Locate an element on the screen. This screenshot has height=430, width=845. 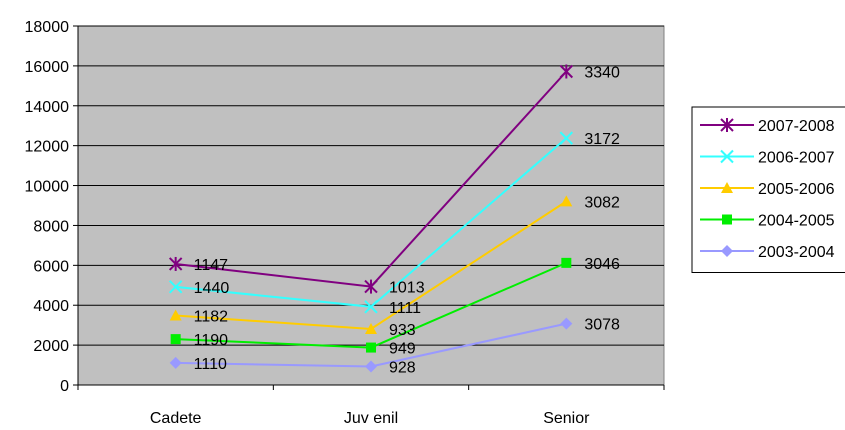
legend-entry: 2006-2007 is located at coordinates (767, 158).